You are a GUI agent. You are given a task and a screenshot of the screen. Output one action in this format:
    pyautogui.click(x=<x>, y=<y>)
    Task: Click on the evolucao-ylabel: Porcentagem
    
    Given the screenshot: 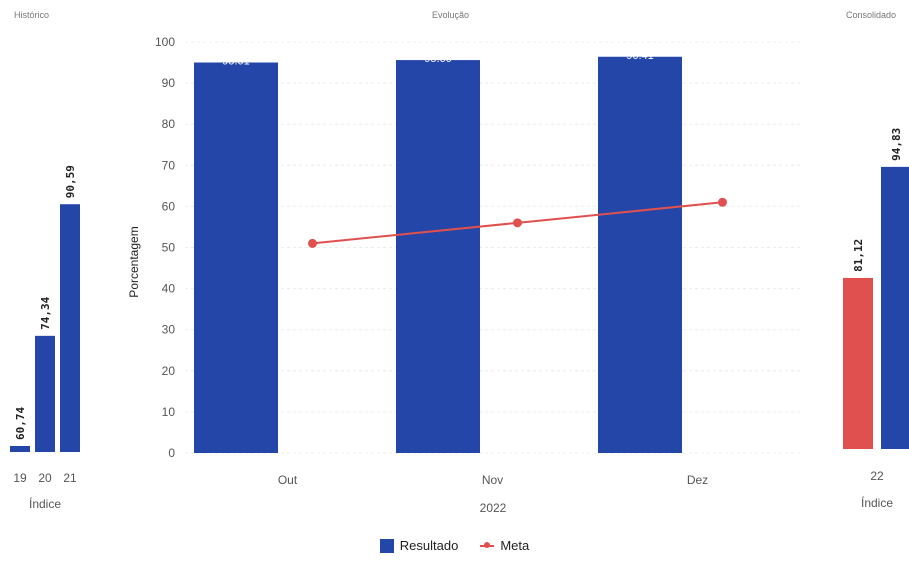 What is the action you would take?
    pyautogui.click(x=134, y=261)
    